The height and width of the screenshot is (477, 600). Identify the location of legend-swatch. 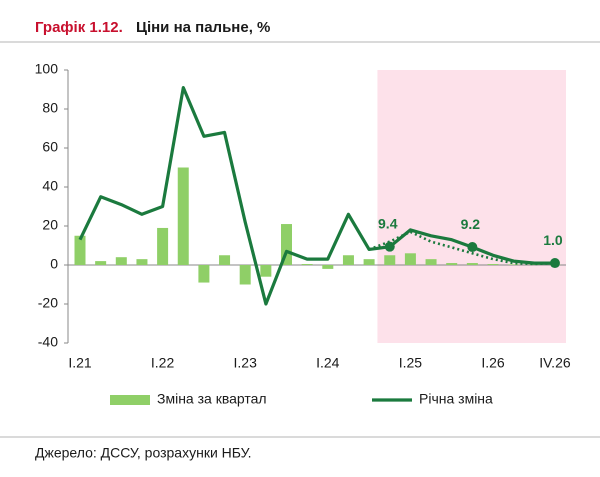
(130, 400).